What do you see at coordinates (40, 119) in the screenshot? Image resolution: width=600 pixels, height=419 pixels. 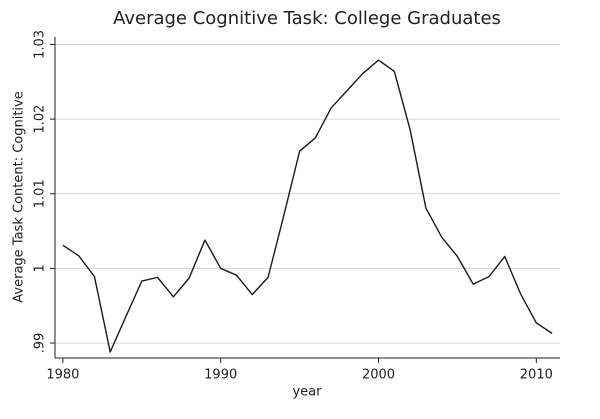 I see `y-tick-label: 1.02` at bounding box center [40, 119].